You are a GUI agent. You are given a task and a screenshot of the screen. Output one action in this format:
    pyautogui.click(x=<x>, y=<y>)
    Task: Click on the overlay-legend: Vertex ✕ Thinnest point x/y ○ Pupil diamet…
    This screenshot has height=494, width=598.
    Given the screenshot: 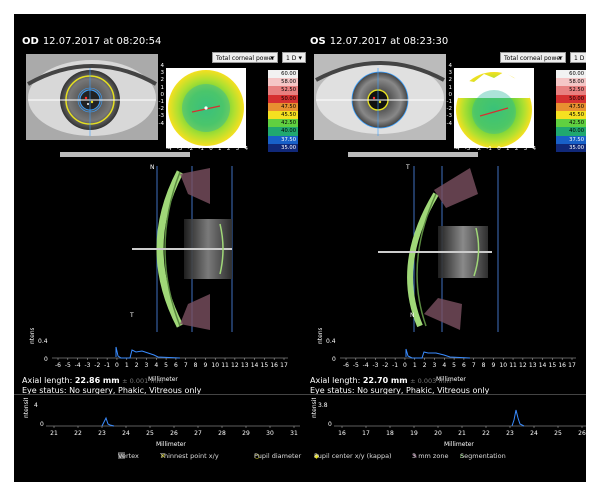 What is the action you would take?
    pyautogui.click(x=312, y=456)
    